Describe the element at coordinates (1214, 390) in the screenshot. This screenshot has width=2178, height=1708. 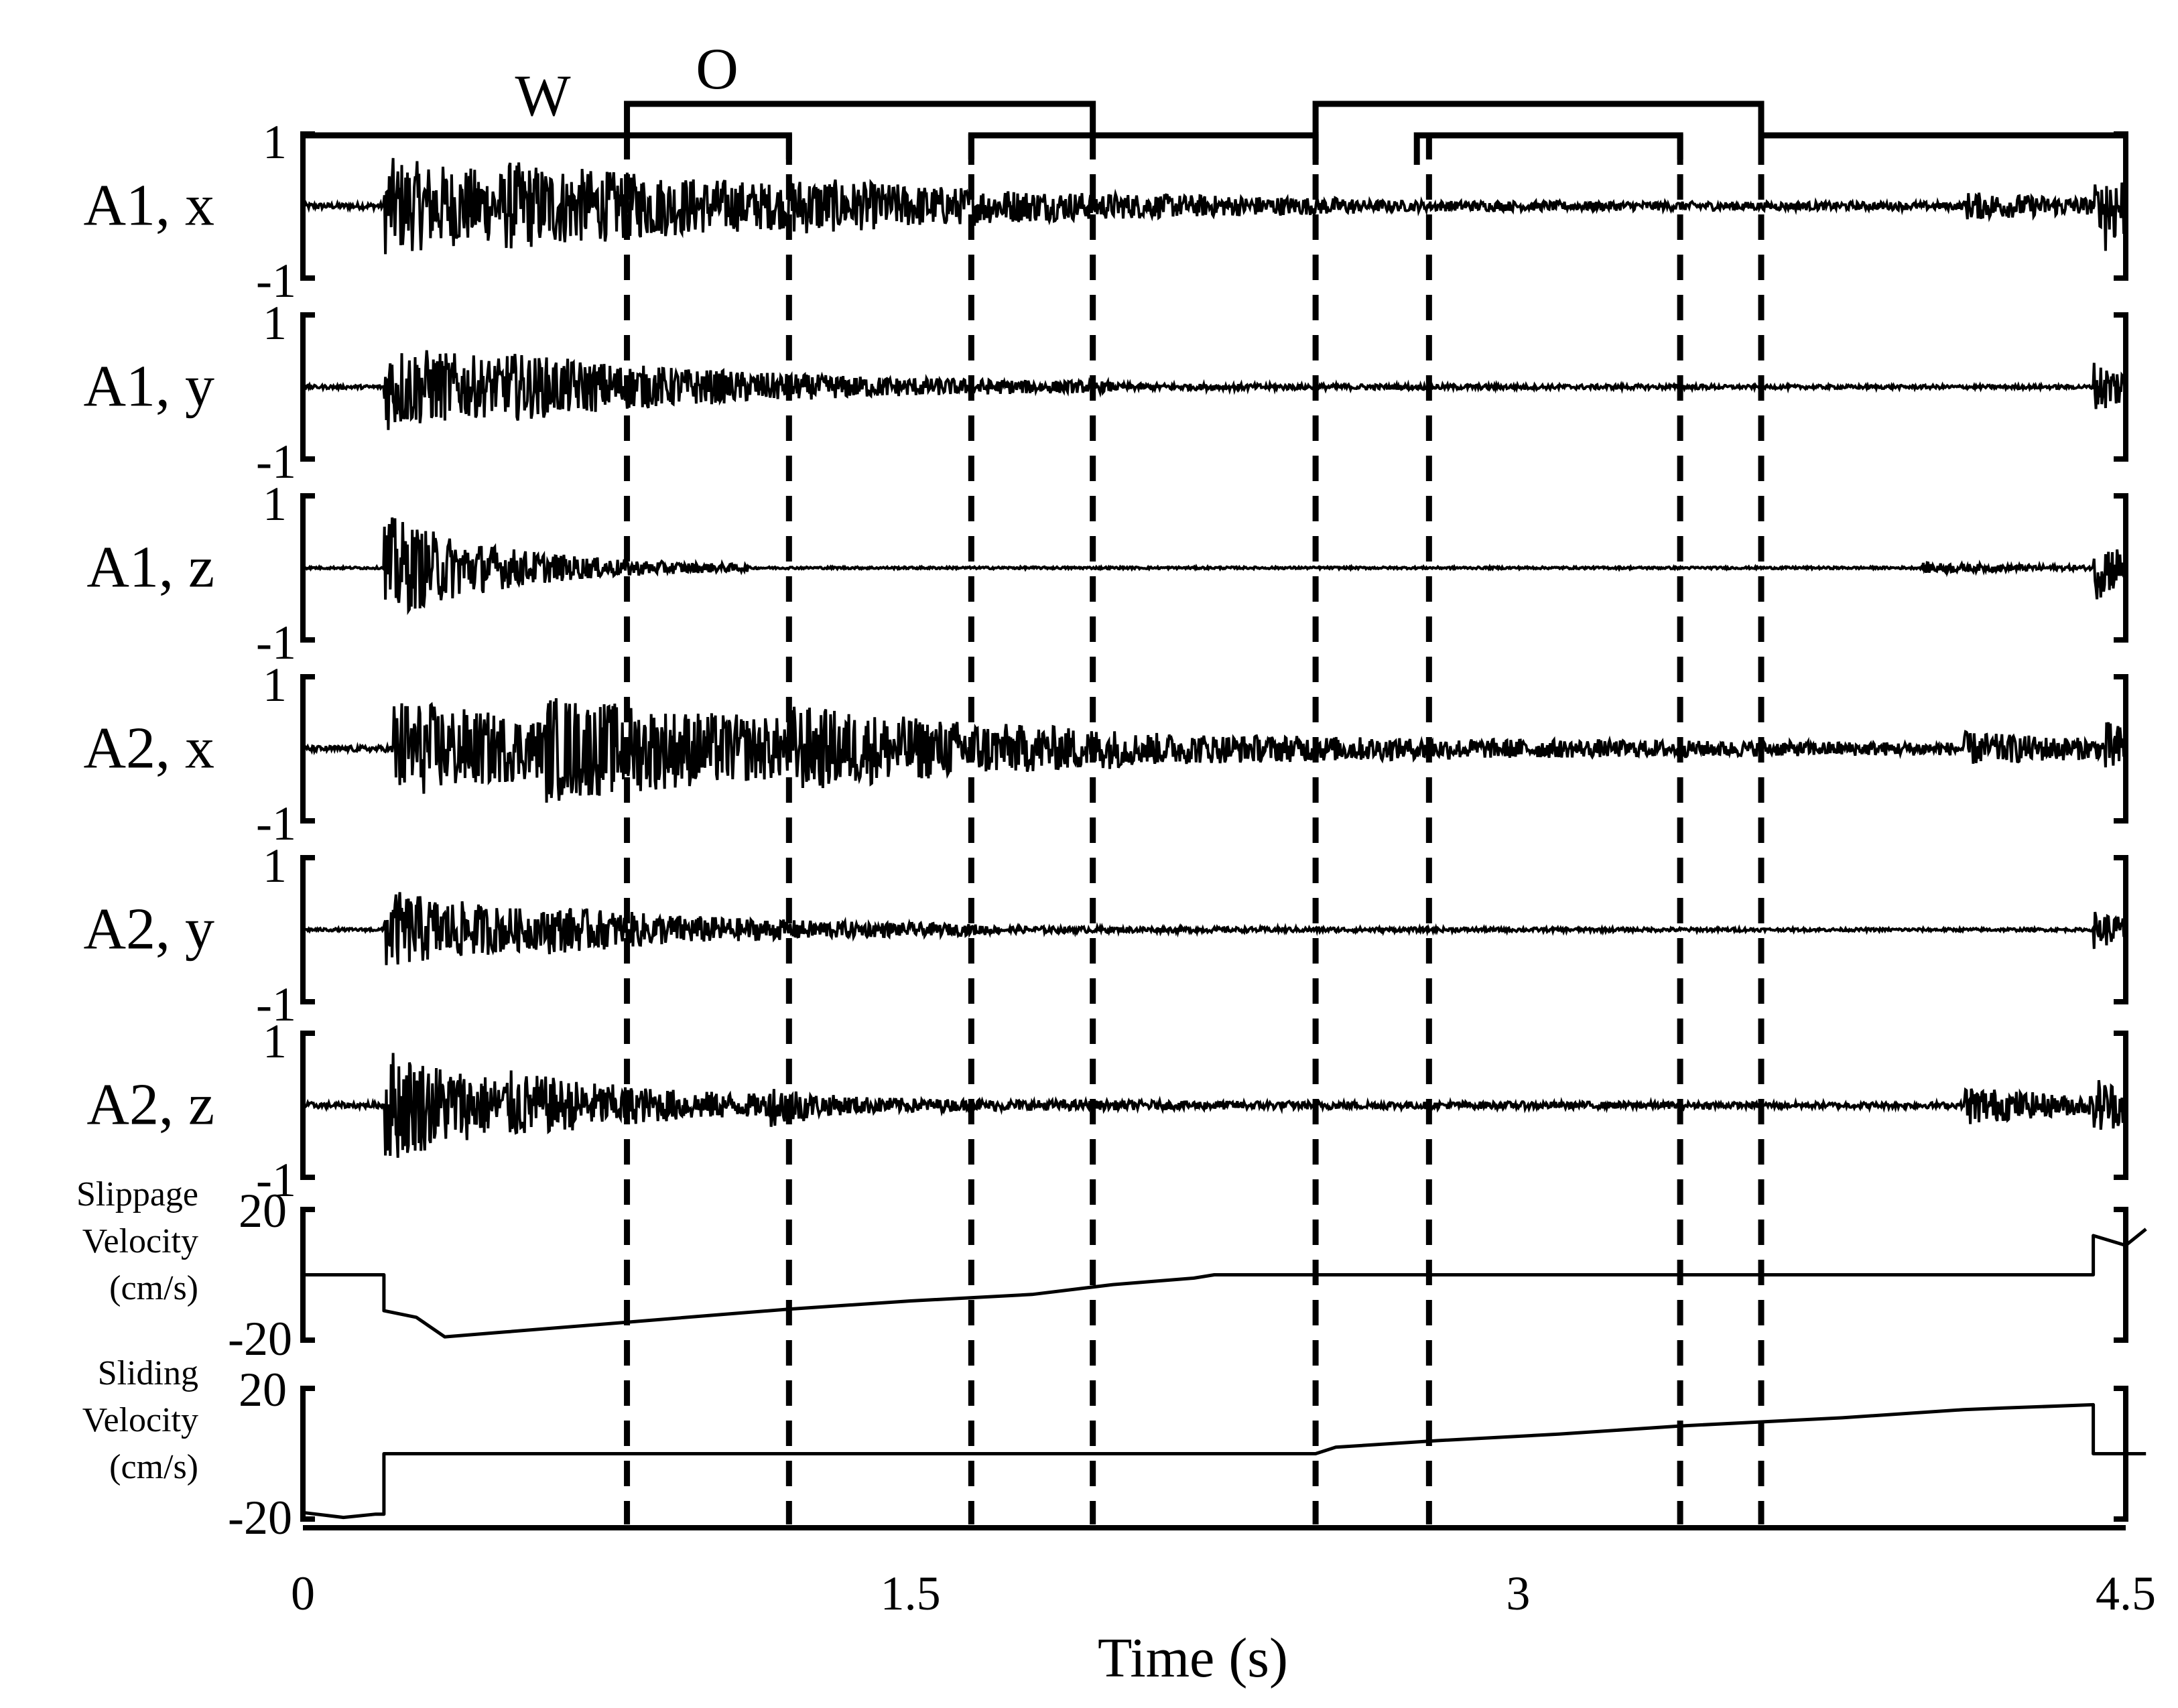
I see `a1-y-trace` at that location.